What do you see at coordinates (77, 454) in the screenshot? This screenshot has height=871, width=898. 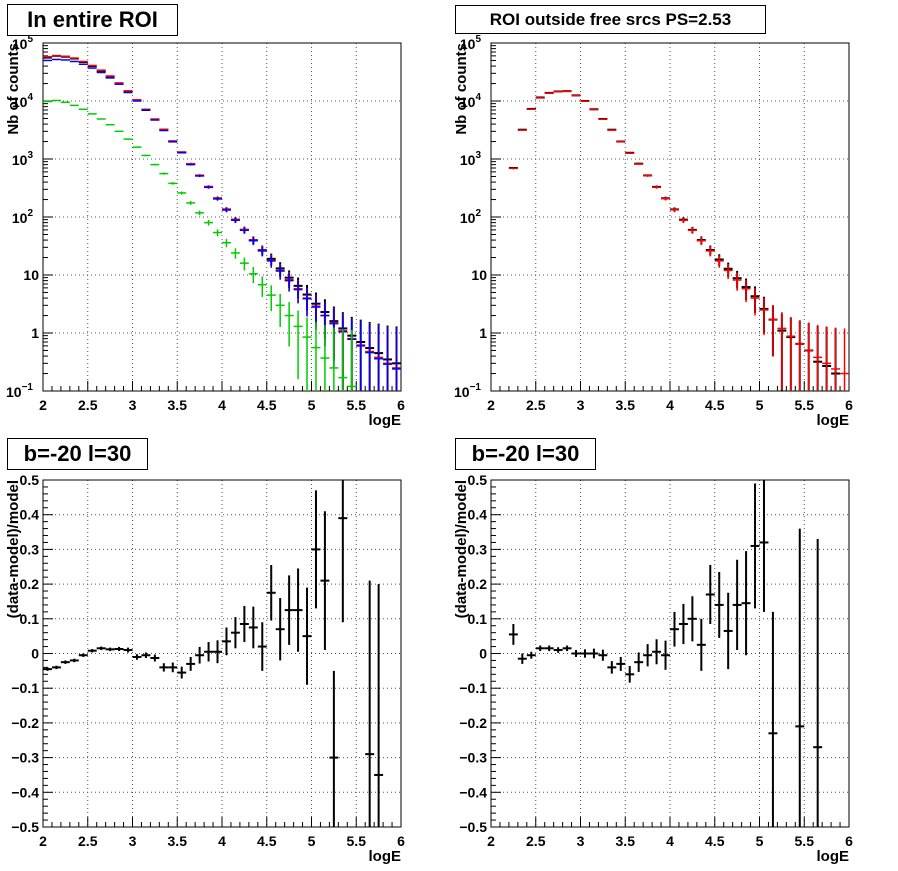 I see `panel-title-bottom-left: b=-20 l=30` at bounding box center [77, 454].